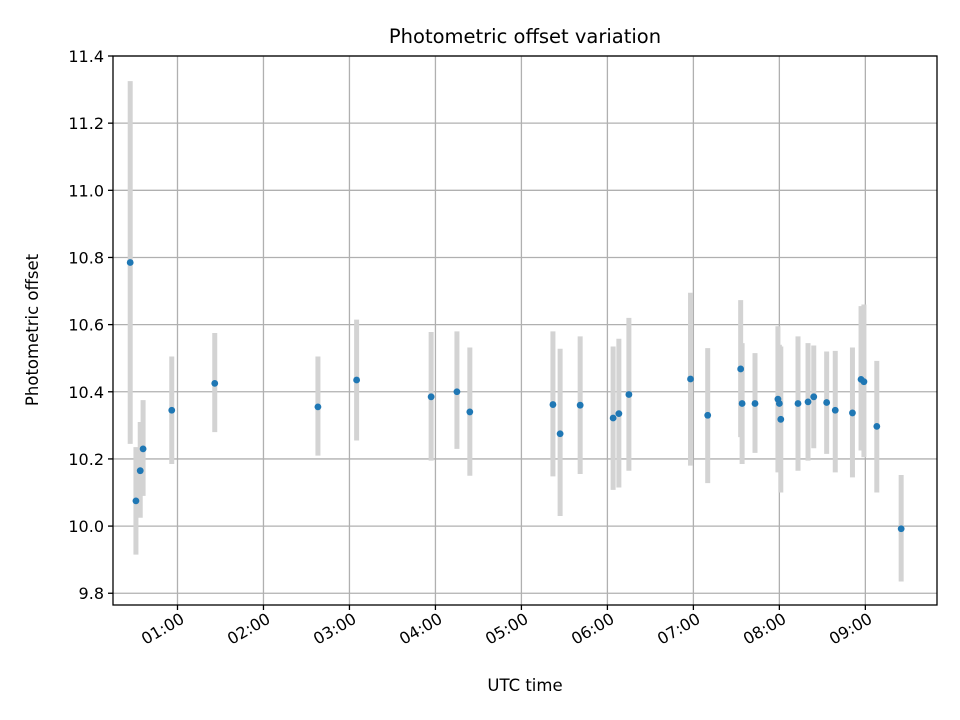  I want to click on x-tick-label: 01:00, so click(162, 629).